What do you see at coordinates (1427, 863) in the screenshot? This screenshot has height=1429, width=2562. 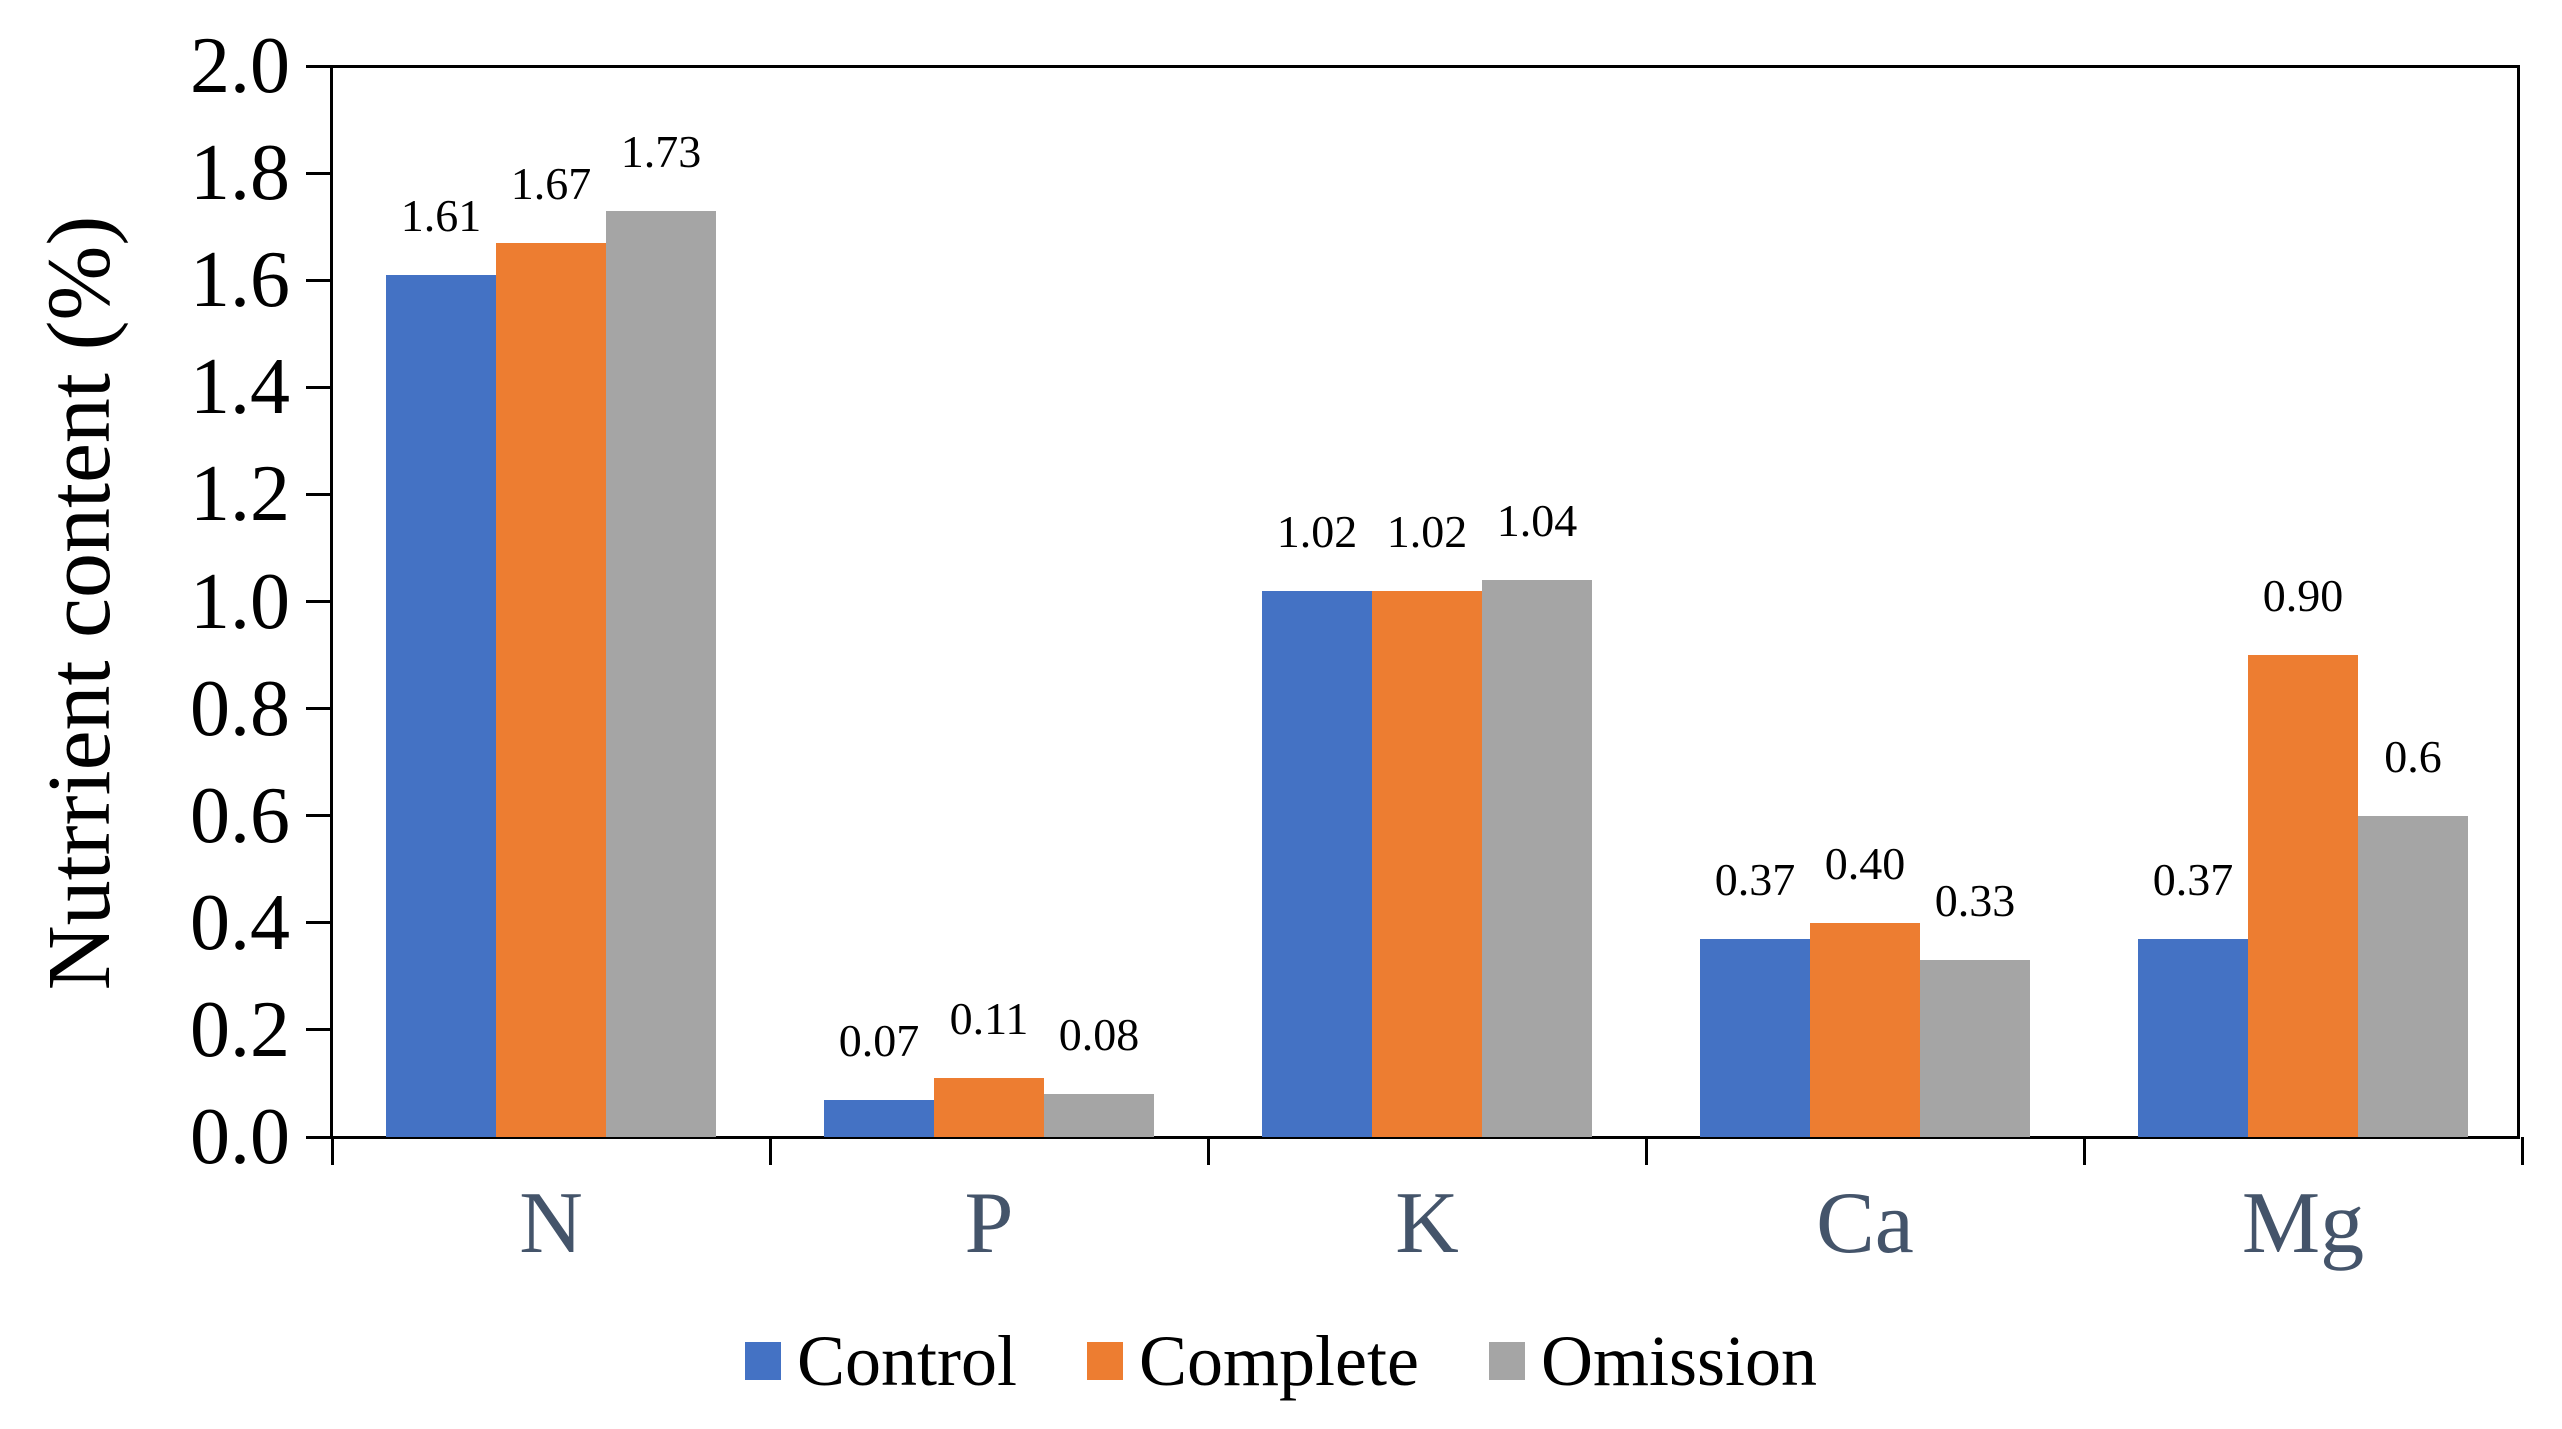 I see `bar-complete-K` at bounding box center [1427, 863].